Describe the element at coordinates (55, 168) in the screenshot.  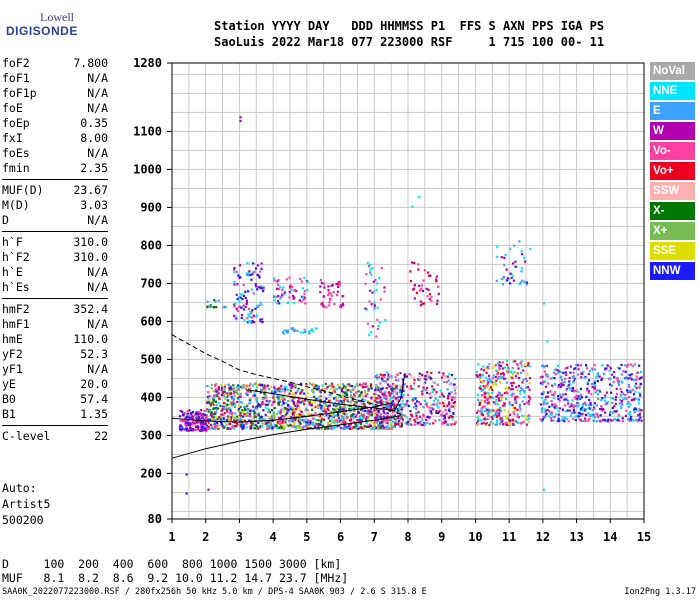
I see `param-row: fmin 2.35` at that location.